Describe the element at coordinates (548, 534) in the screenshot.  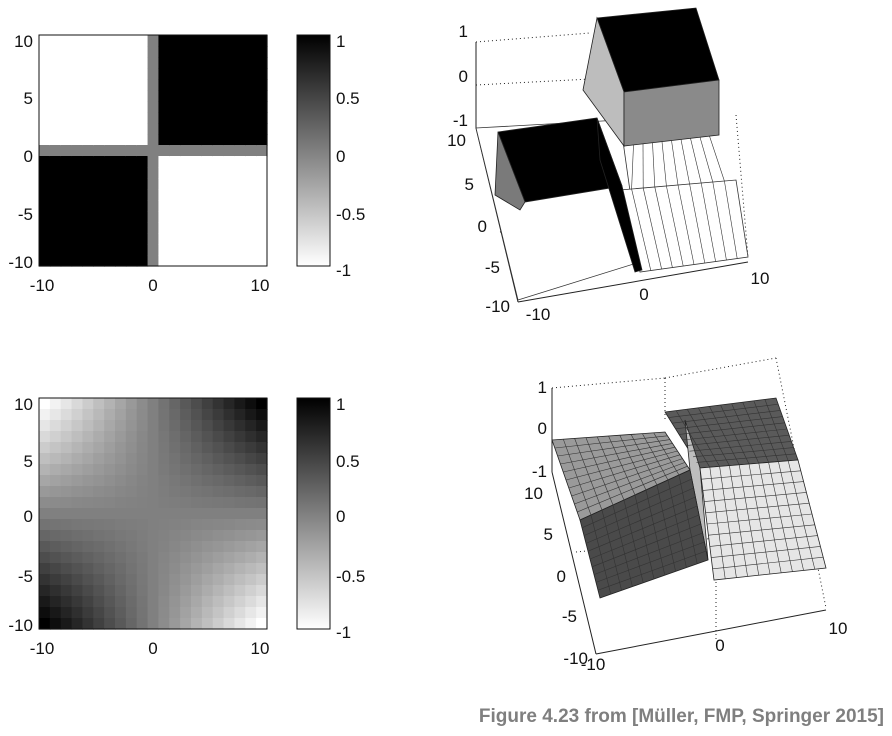
I see `ytick: 5` at that location.